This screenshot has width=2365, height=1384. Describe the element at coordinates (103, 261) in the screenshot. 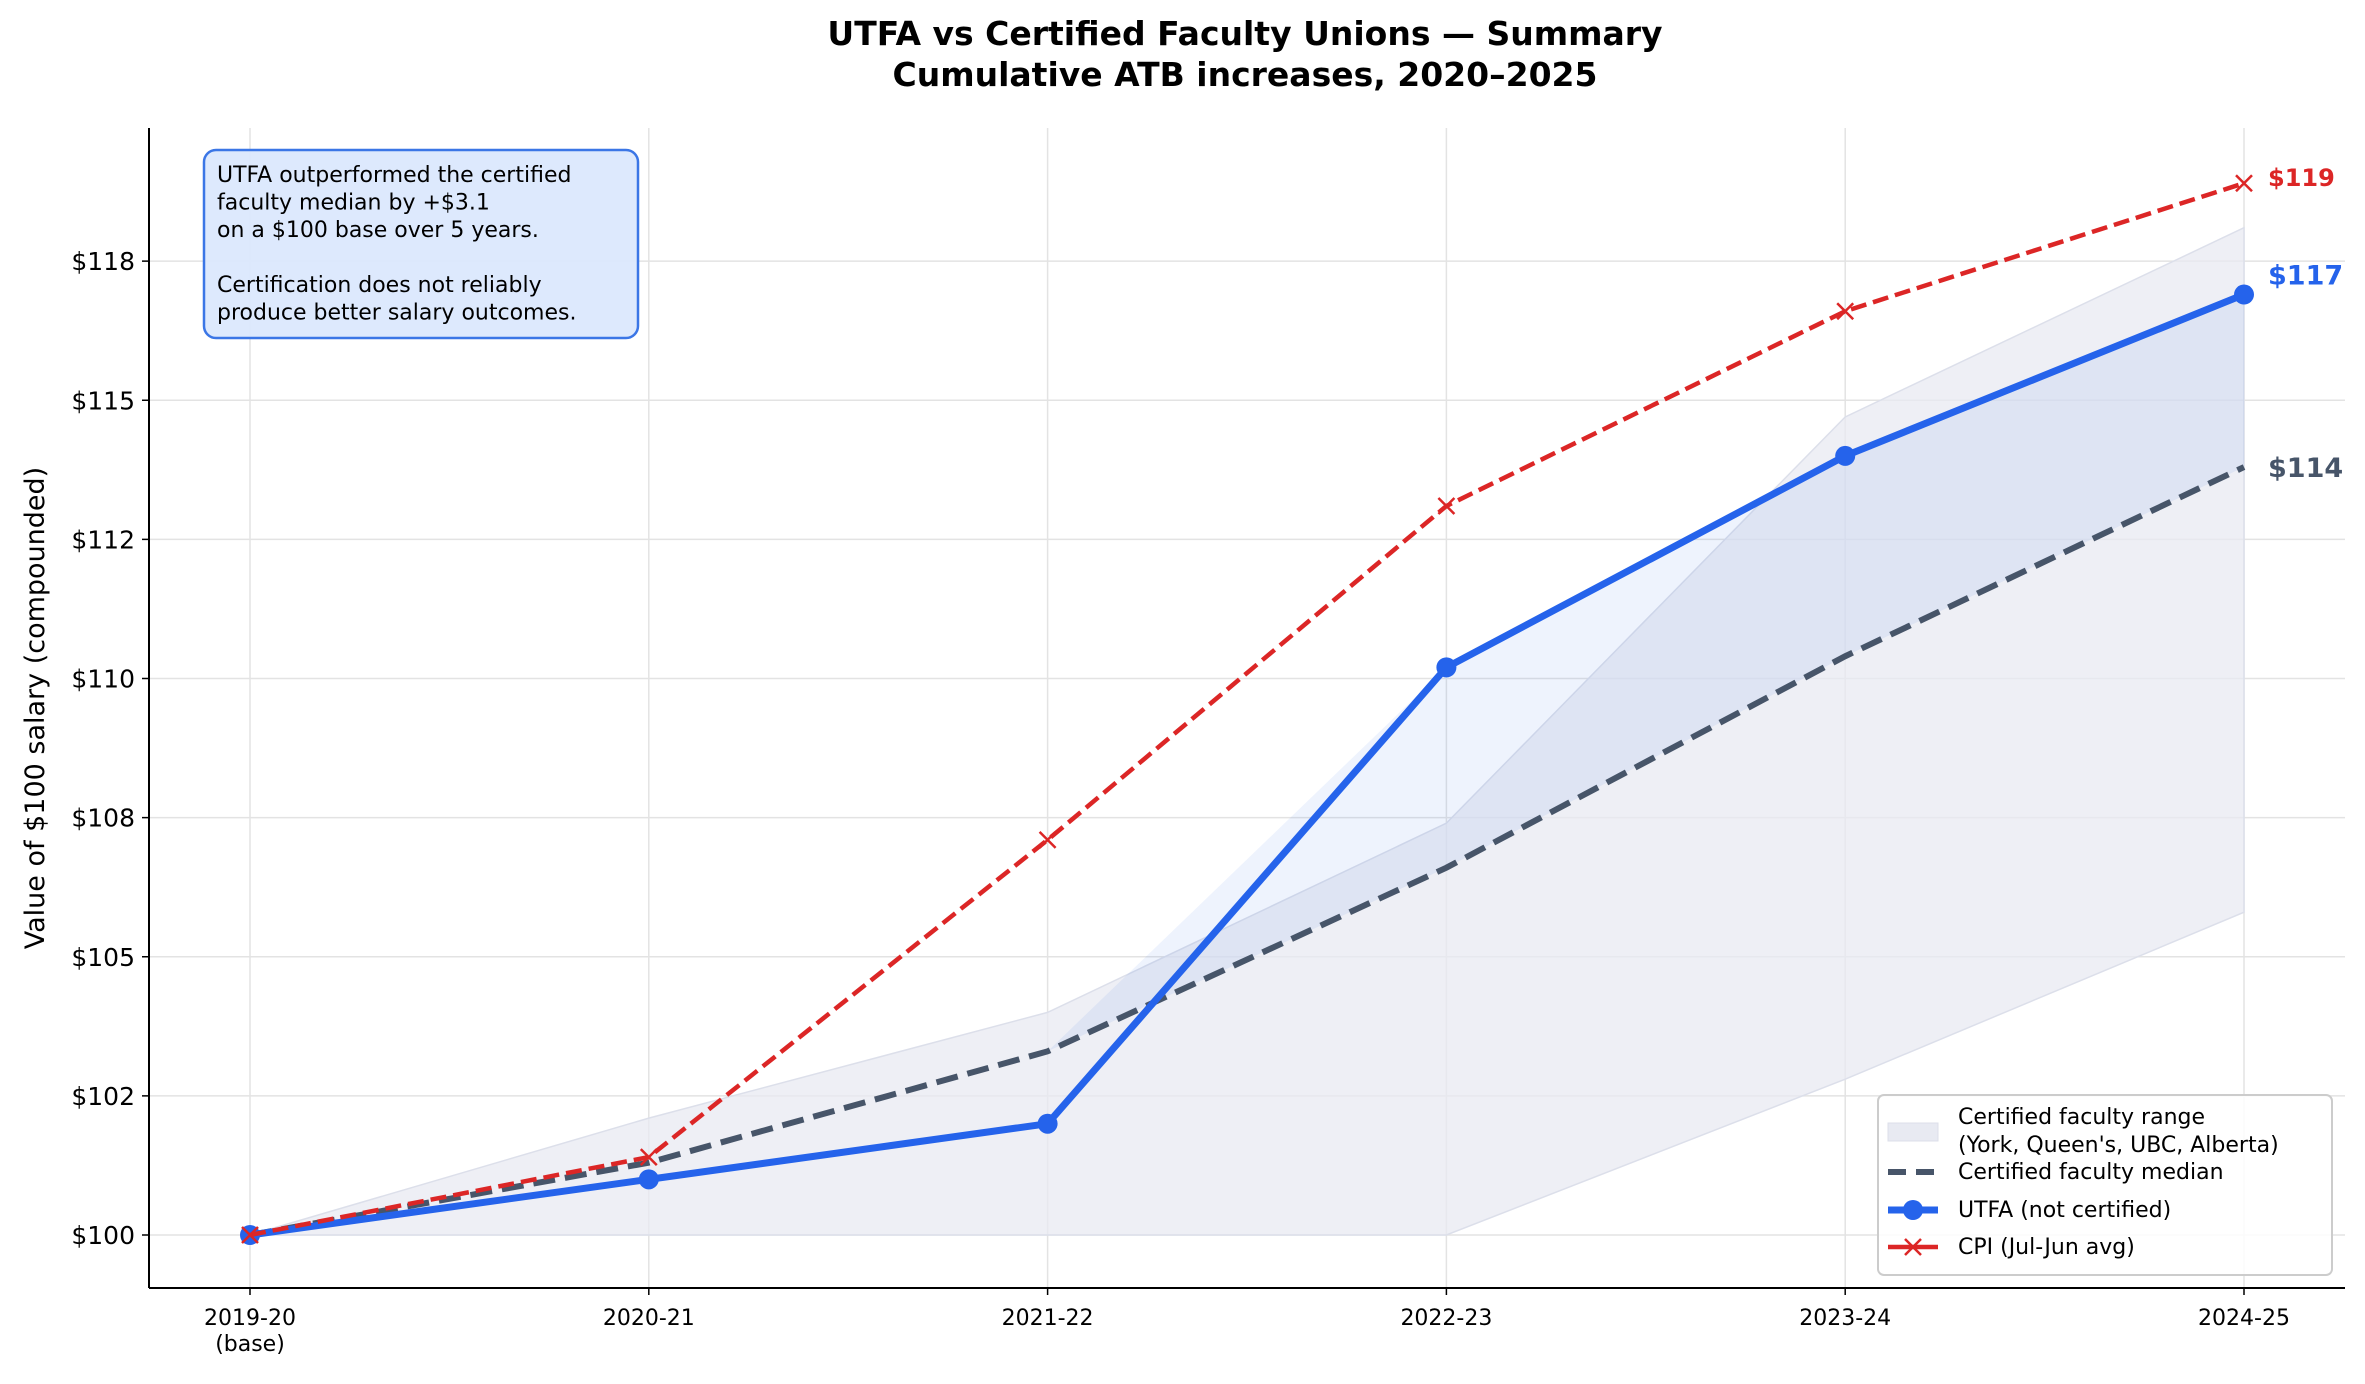

I see `y-tick-label: $118` at that location.